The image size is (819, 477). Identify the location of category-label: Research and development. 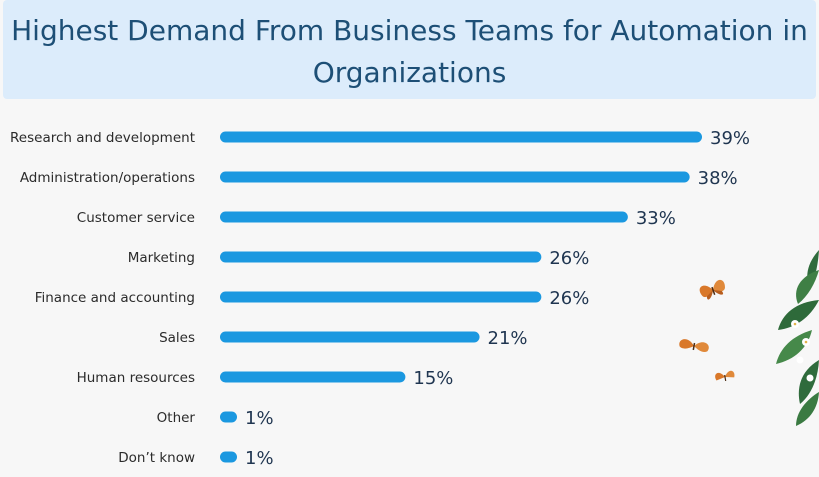
(102, 138).